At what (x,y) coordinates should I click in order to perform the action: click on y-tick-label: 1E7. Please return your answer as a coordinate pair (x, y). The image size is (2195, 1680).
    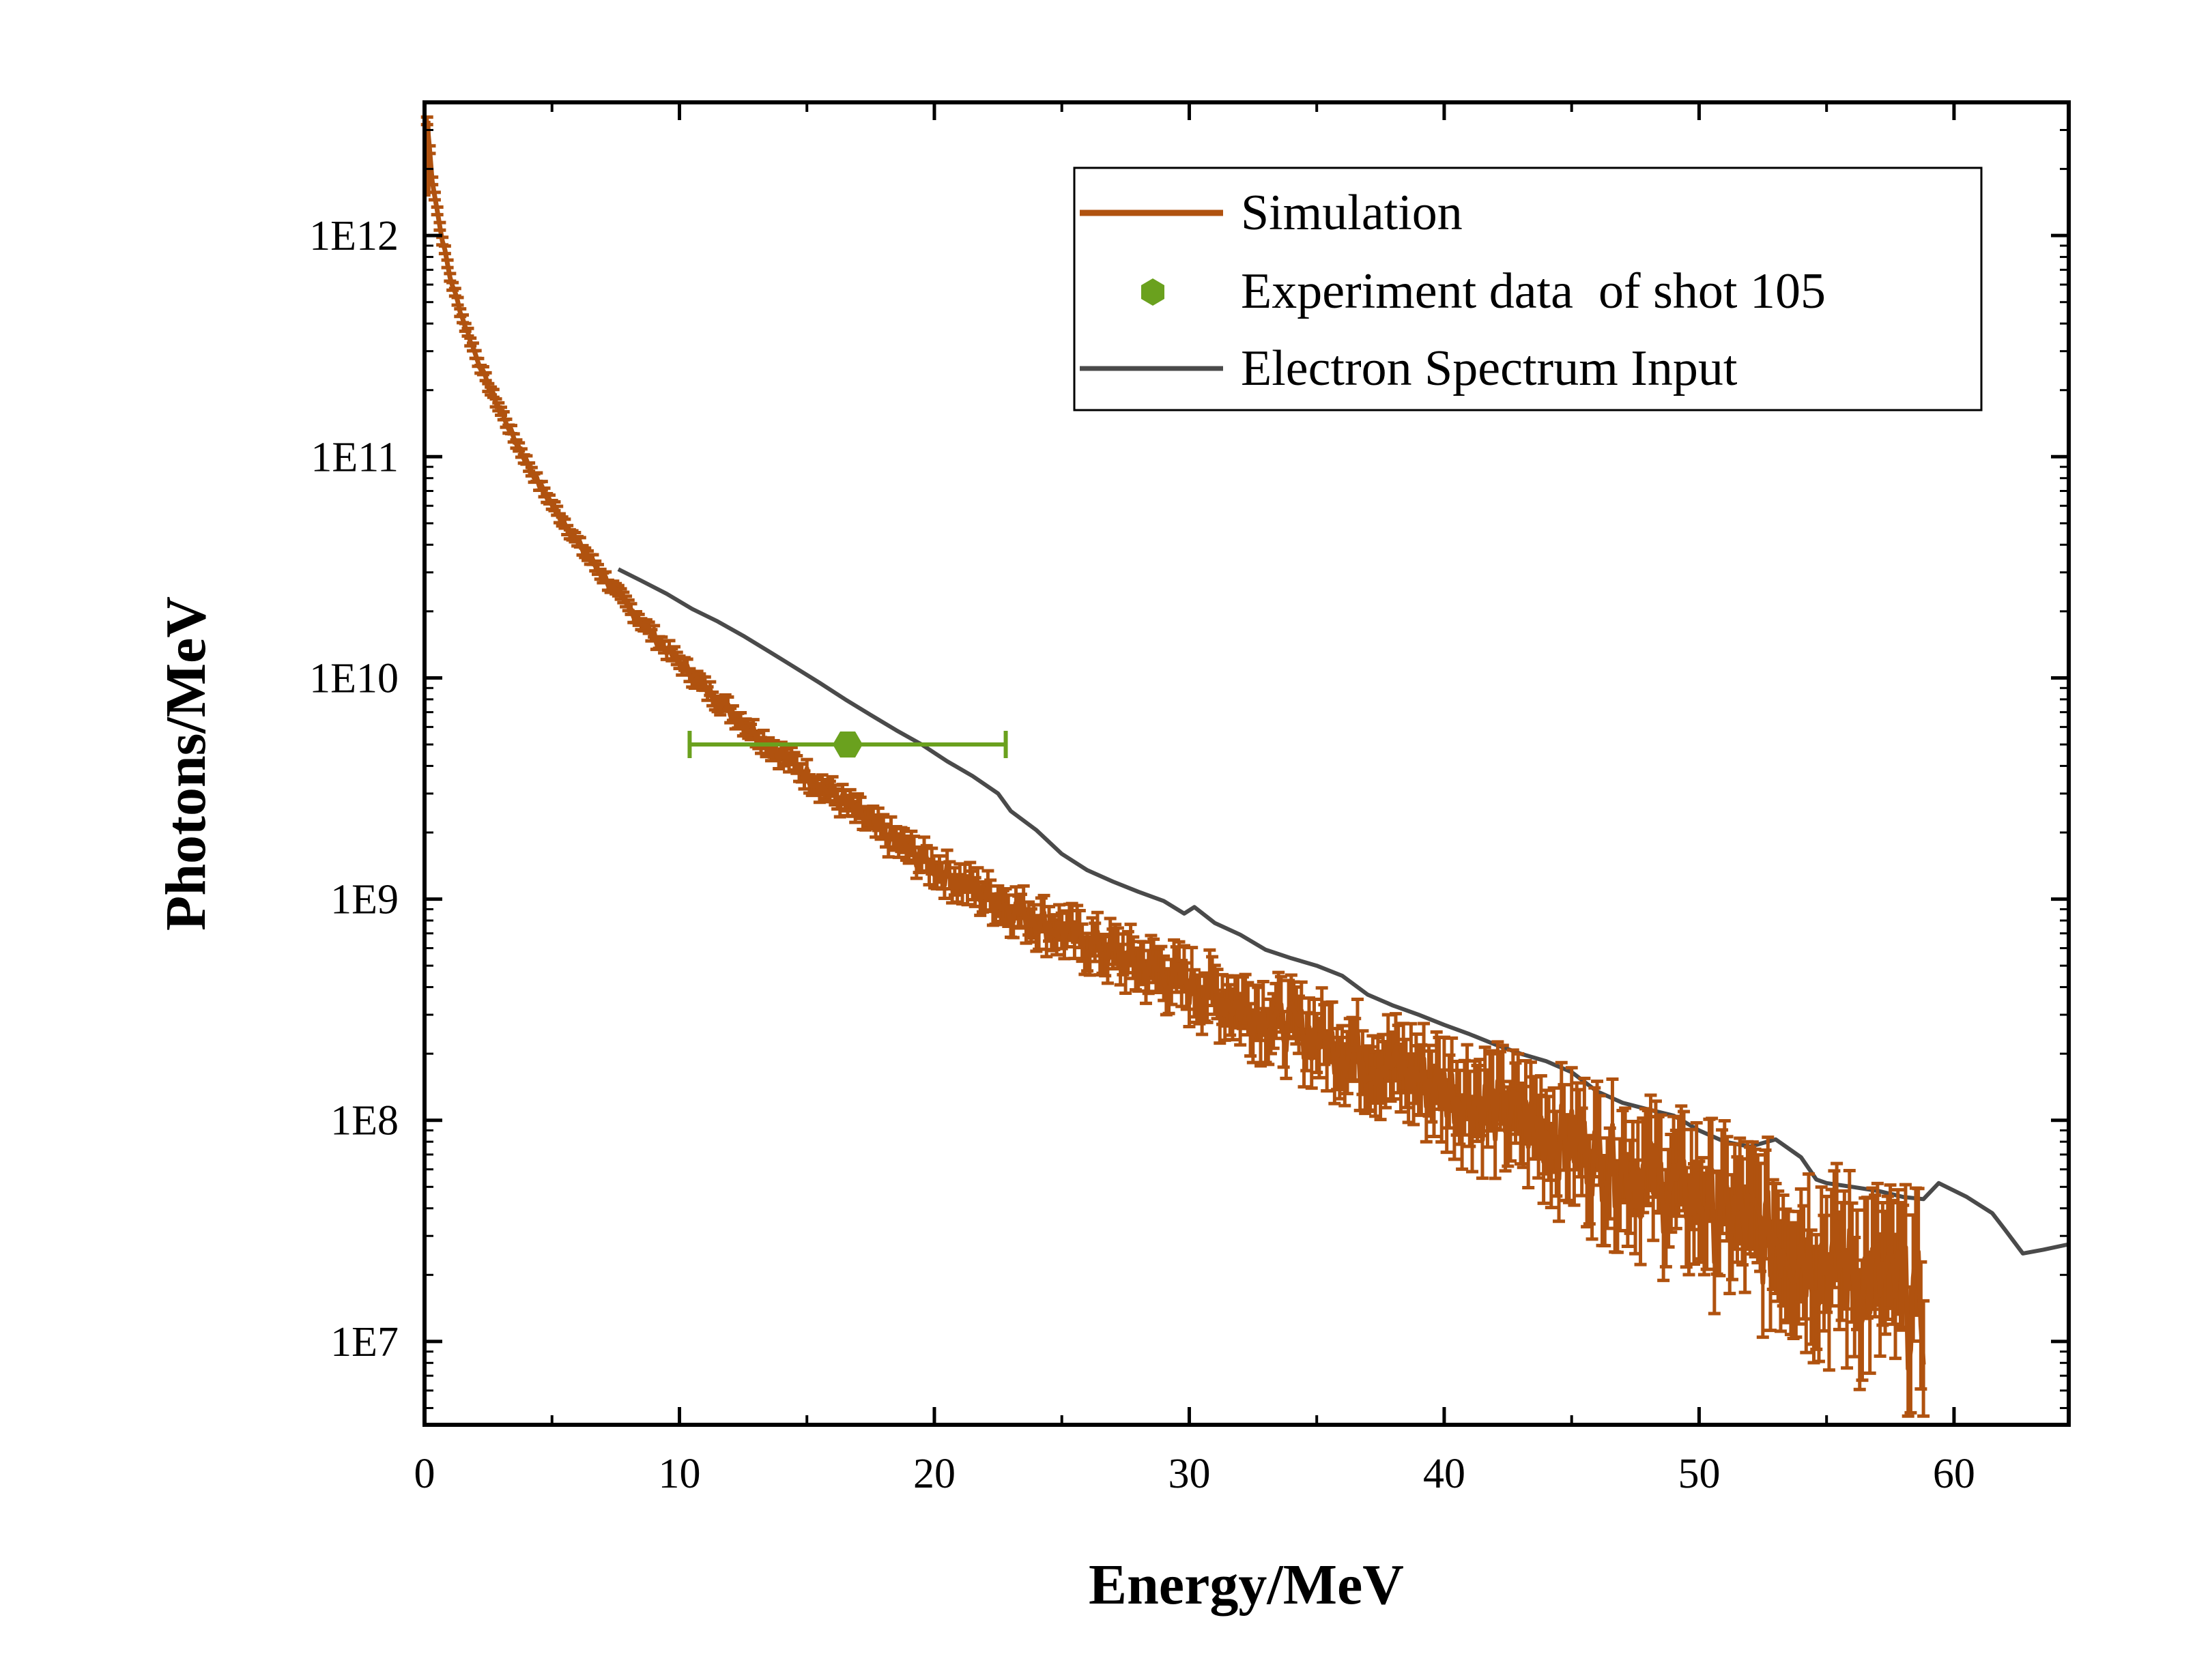
    Looking at the image, I should click on (365, 1342).